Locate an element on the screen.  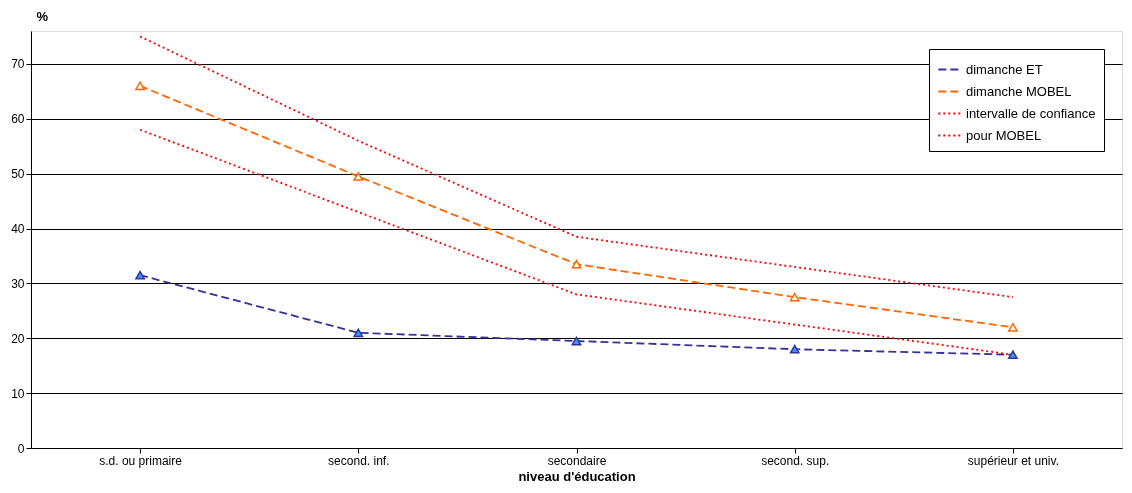
x-tick-label: second. sup. is located at coordinates (795, 460).